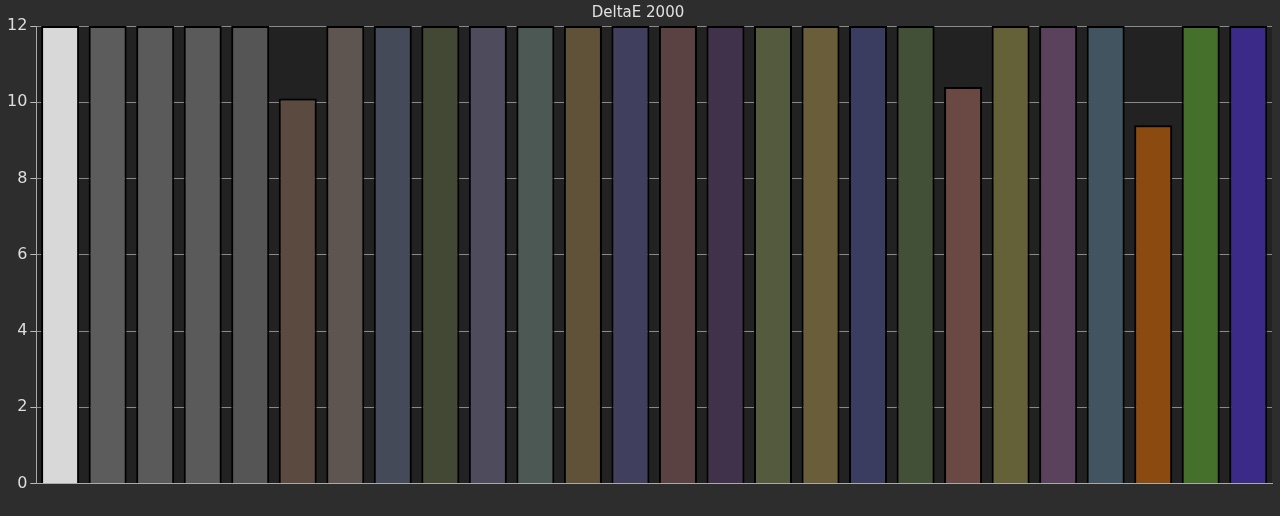 The width and height of the screenshot is (1280, 516). Describe the element at coordinates (22, 330) in the screenshot. I see `y-tick-label: 4` at that location.